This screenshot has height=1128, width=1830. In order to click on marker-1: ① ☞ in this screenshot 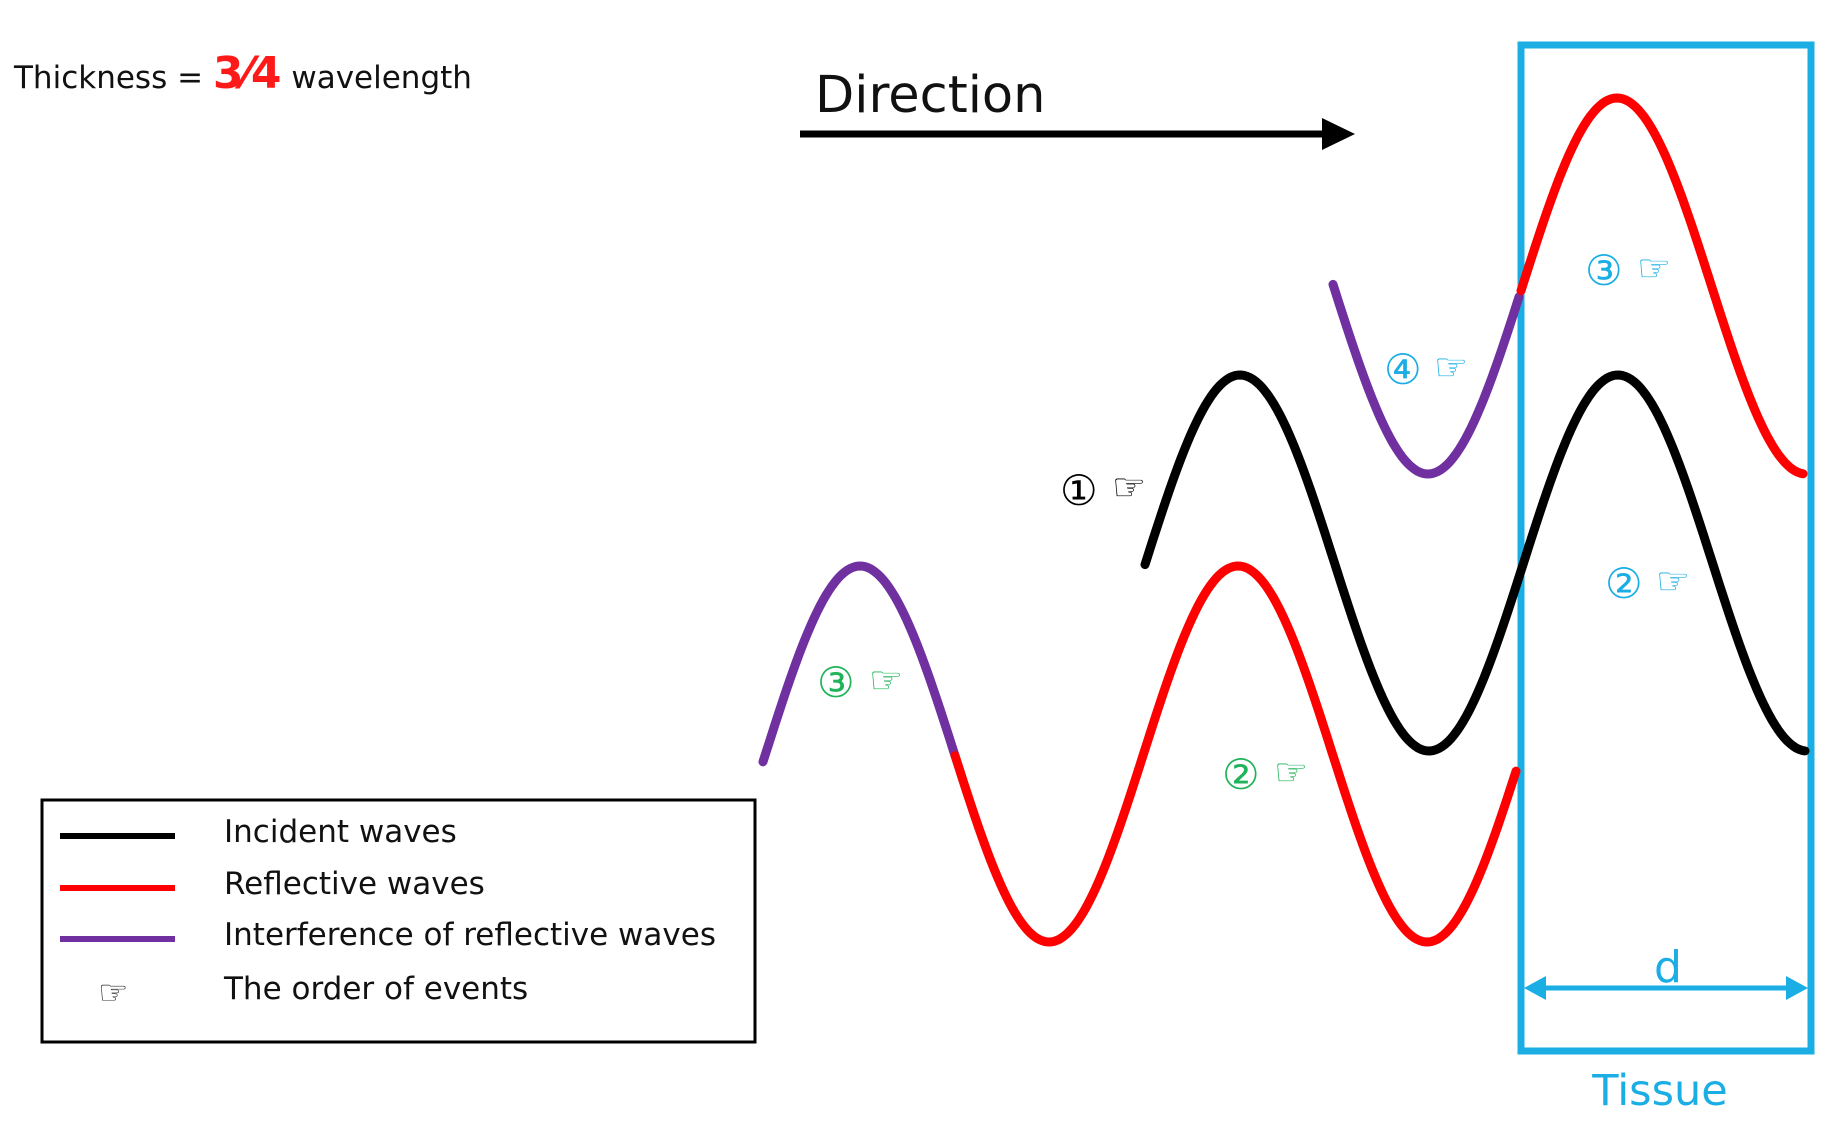, I will do `click(1103, 490)`.